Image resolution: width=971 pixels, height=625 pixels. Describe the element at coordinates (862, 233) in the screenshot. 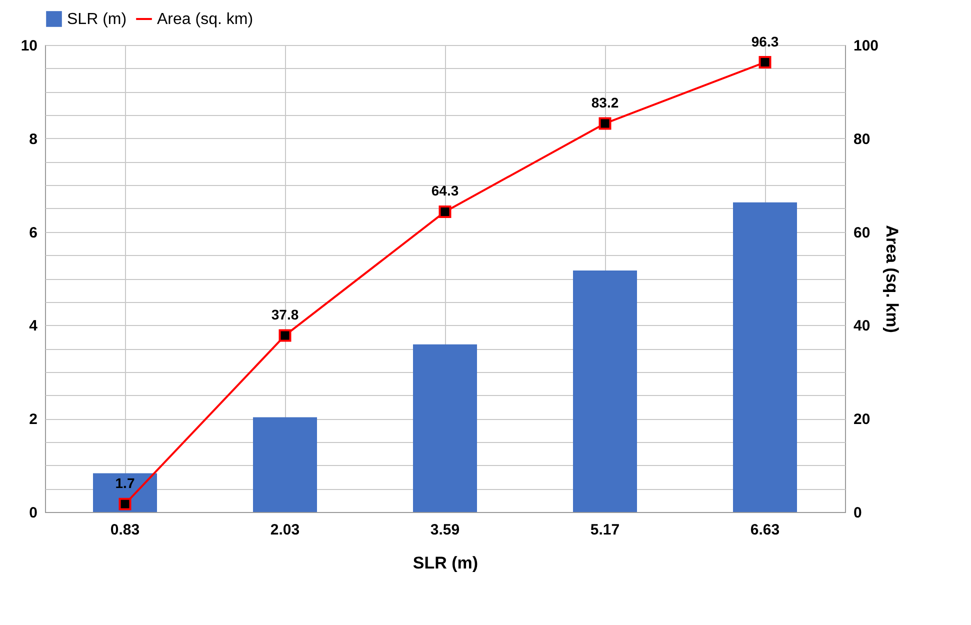

I see `y2-tick-label: 60` at that location.